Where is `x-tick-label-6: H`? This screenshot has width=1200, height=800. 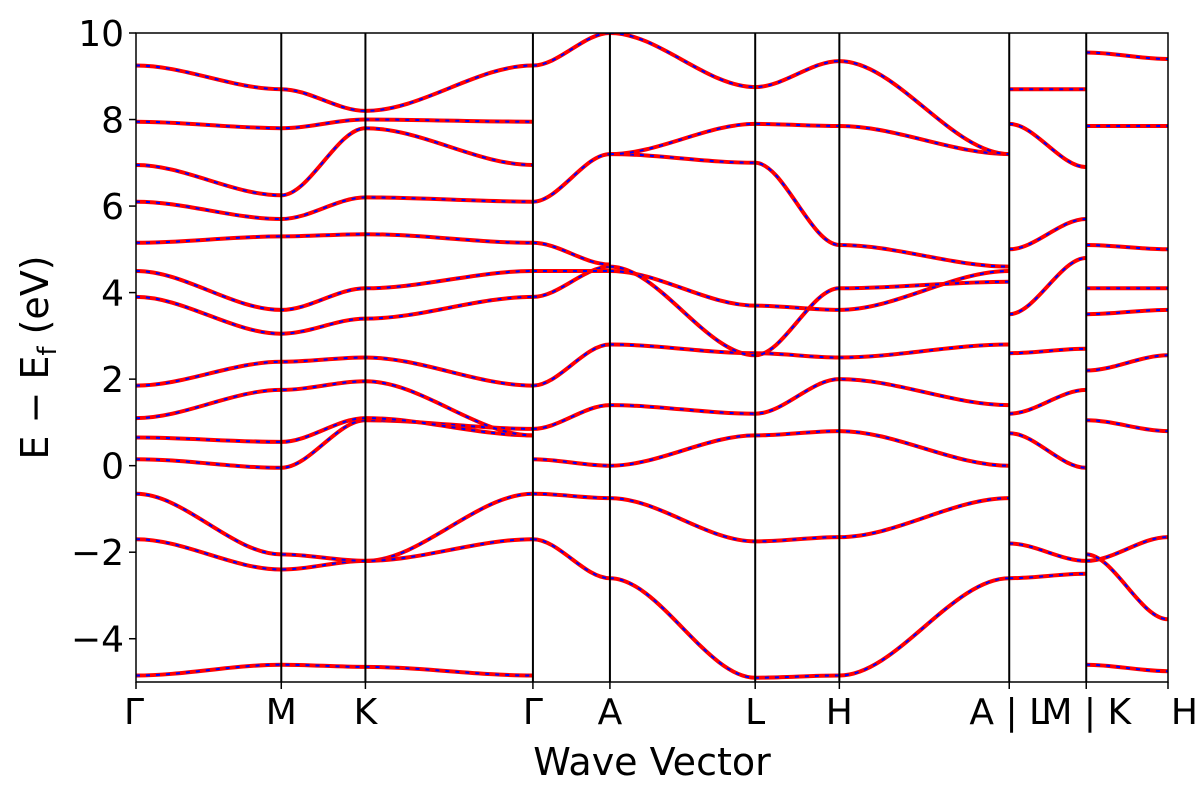 x-tick-label-6: H is located at coordinates (839, 712).